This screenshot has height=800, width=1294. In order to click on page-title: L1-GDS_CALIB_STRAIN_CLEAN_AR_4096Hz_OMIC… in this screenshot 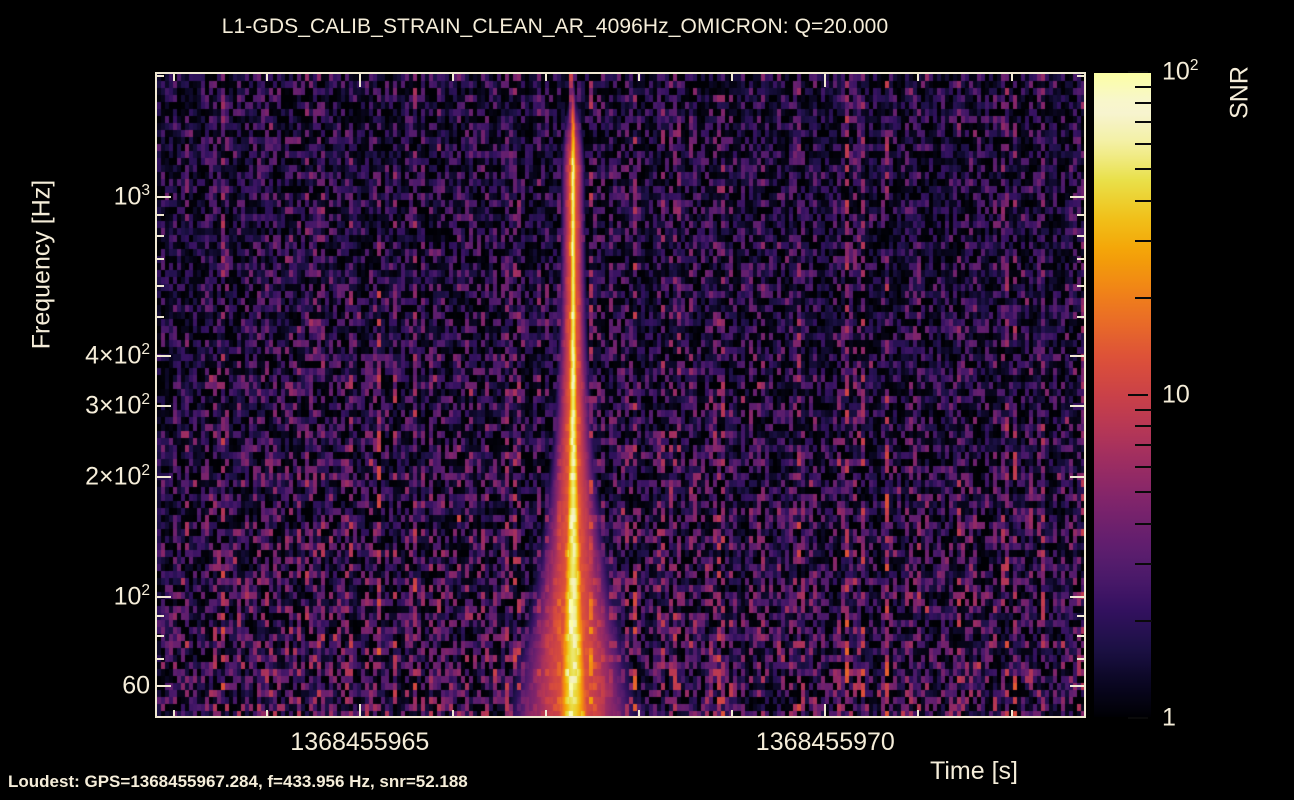, I will do `click(555, 26)`.